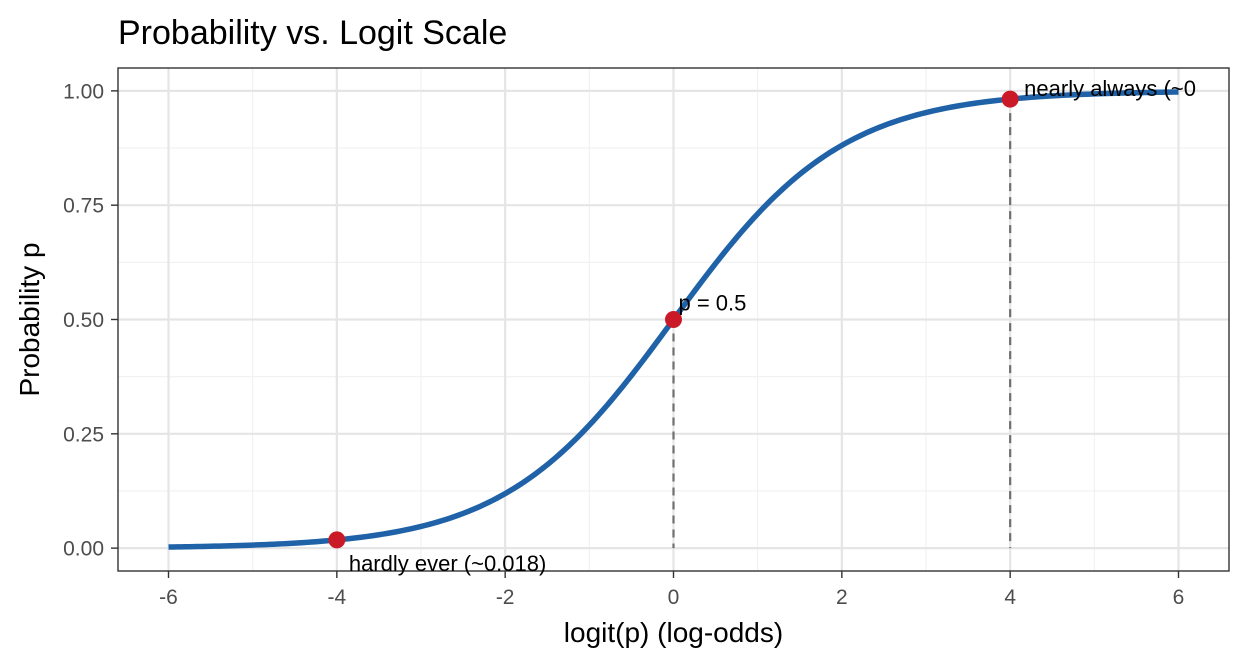  What do you see at coordinates (448, 563) in the screenshot?
I see `point-annotation: hardly ever (~0.018)` at bounding box center [448, 563].